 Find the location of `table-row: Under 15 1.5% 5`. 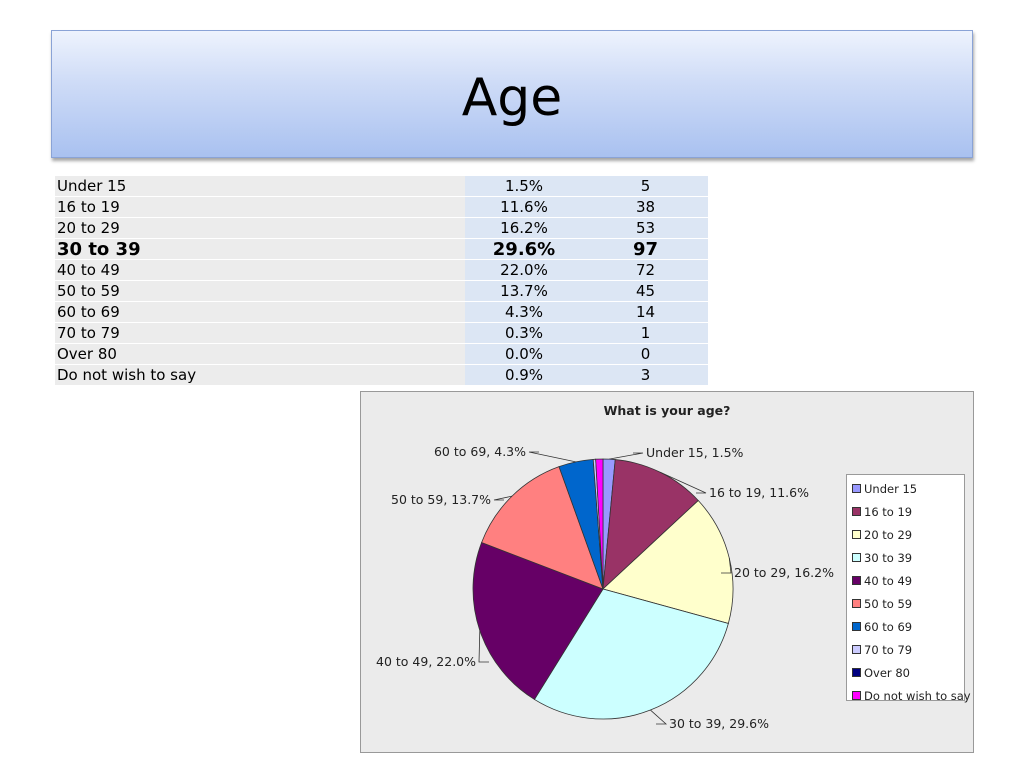

table-row: Under 15 1.5% 5 is located at coordinates (381, 186).